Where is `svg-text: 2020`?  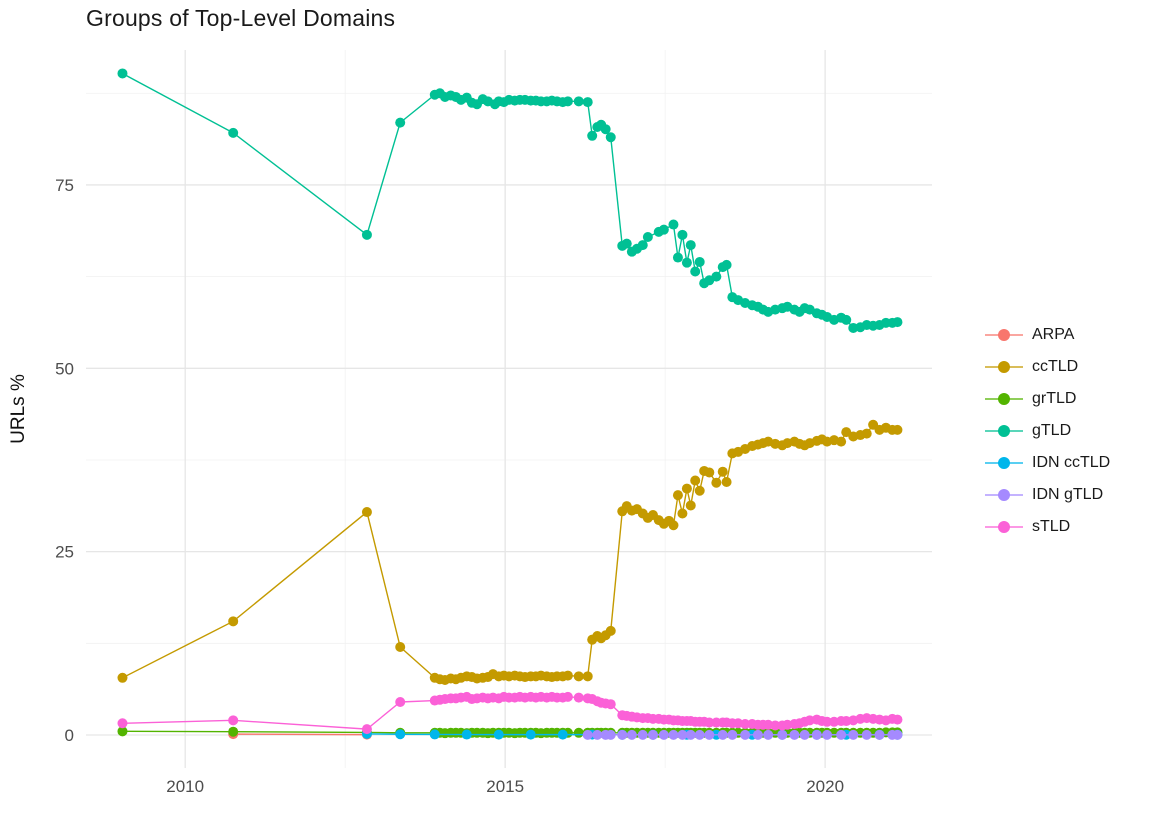 svg-text: 2020 is located at coordinates (825, 786).